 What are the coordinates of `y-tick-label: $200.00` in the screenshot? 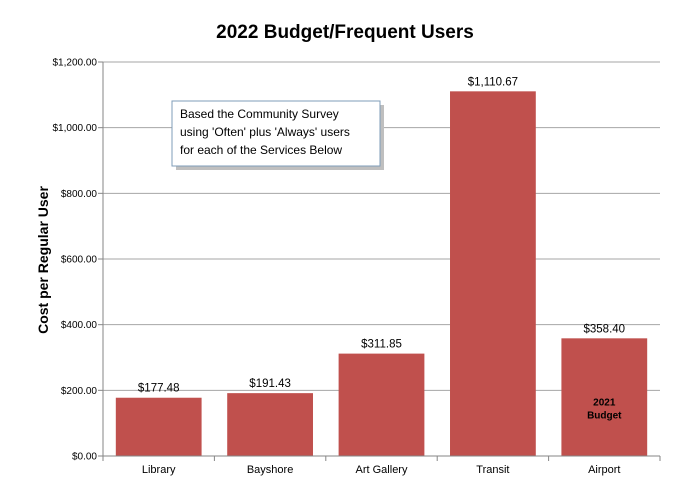 It's located at (79, 391).